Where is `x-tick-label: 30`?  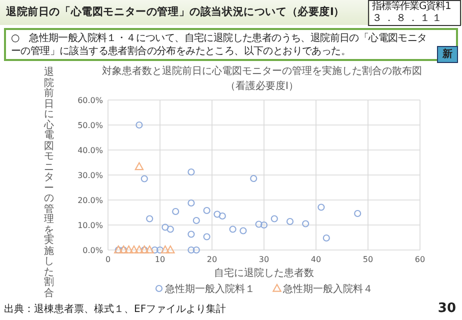
x-tick-label: 30 is located at coordinates (264, 259).